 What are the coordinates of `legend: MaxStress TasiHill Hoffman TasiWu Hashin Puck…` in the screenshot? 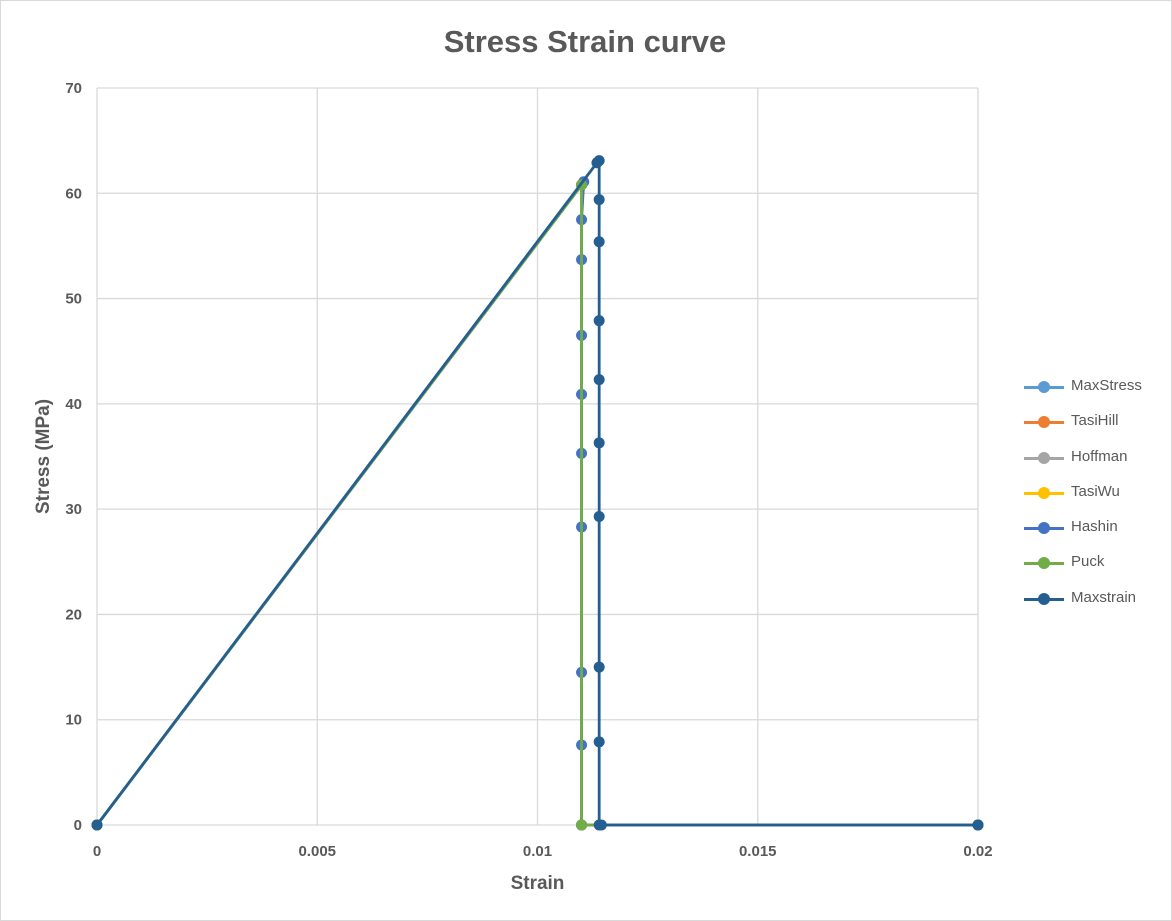 It's located at (1096, 497).